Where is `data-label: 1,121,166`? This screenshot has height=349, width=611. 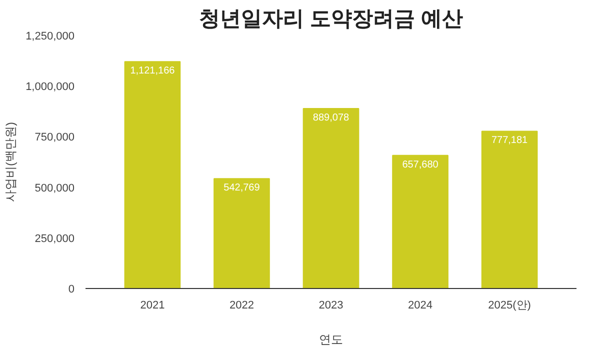
data-label: 1,121,166 is located at coordinates (153, 71).